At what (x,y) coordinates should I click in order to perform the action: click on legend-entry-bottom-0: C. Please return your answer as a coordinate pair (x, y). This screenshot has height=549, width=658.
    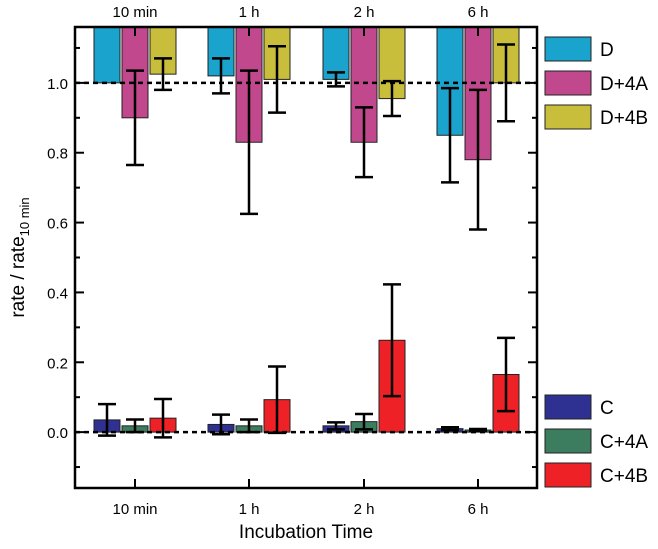
    Looking at the image, I should click on (579, 407).